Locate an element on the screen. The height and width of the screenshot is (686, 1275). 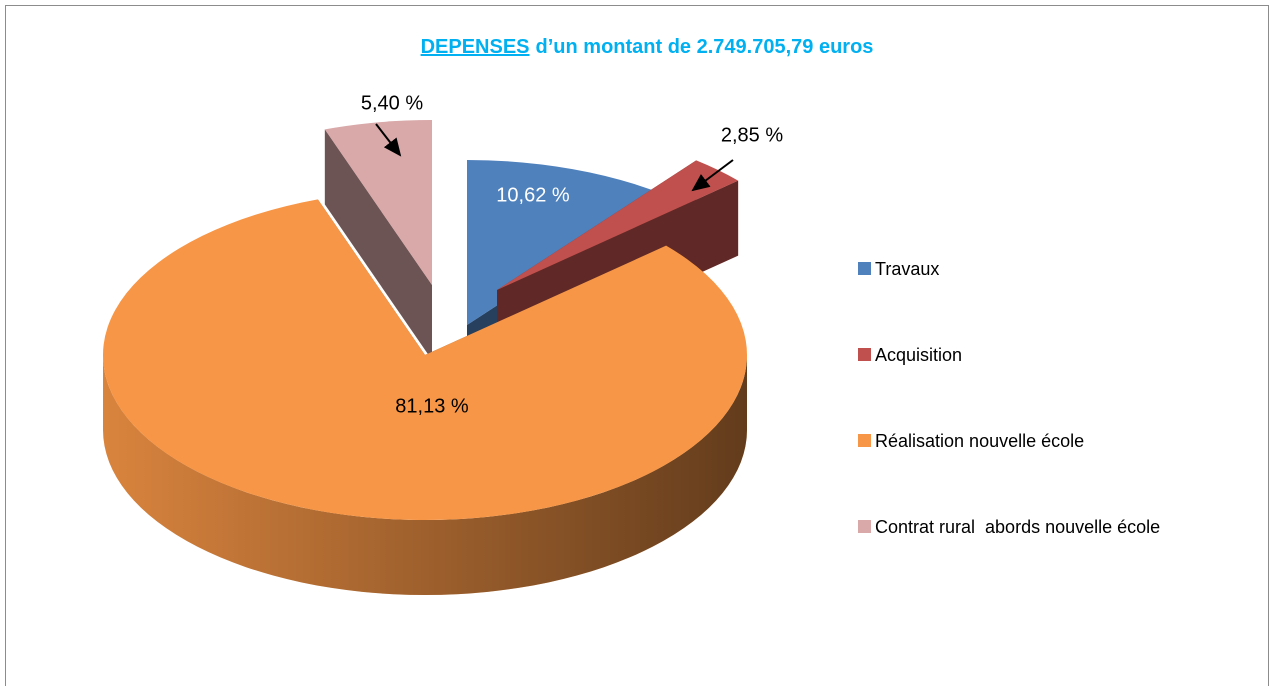
legend-label: Acquisition is located at coordinates (919, 355).